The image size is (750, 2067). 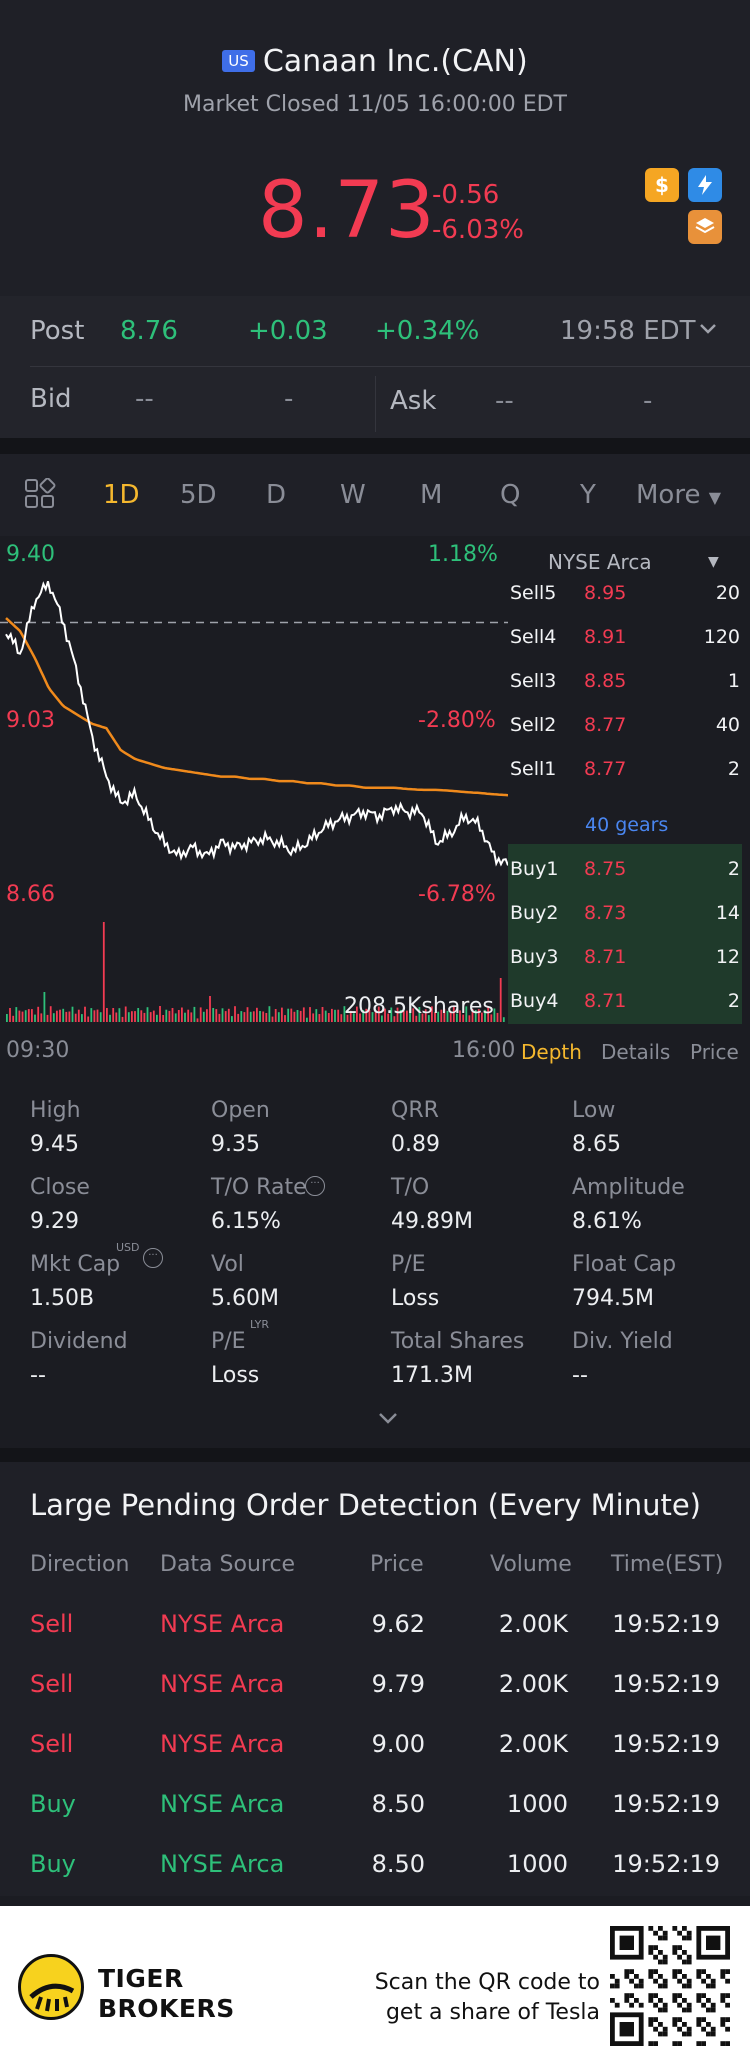 What do you see at coordinates (198, 495) in the screenshot?
I see `tab-5d: 5D` at bounding box center [198, 495].